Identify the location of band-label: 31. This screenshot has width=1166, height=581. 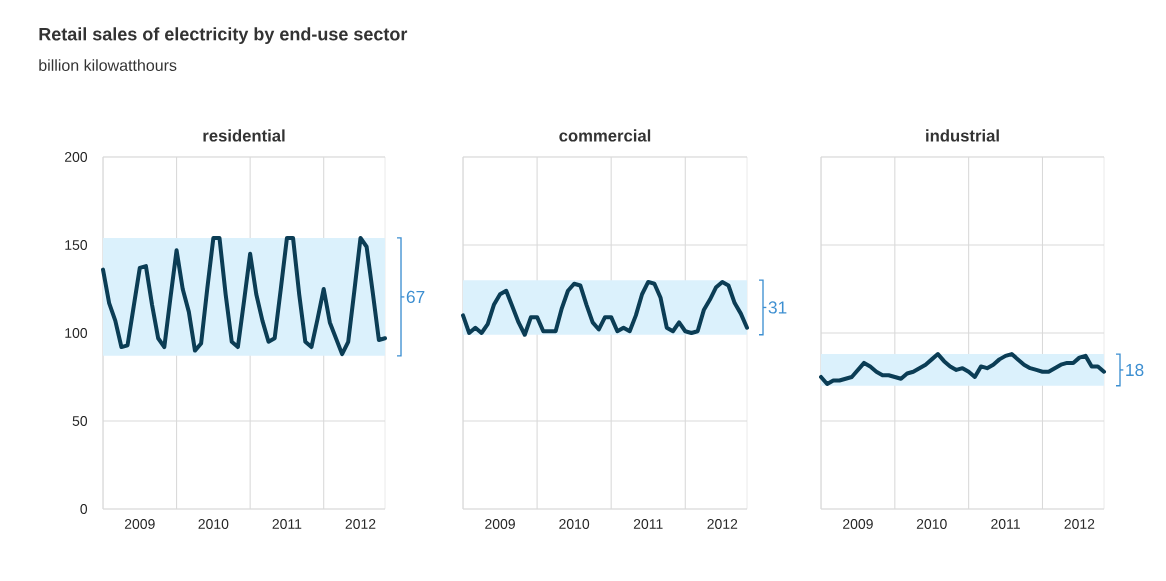
(777, 307).